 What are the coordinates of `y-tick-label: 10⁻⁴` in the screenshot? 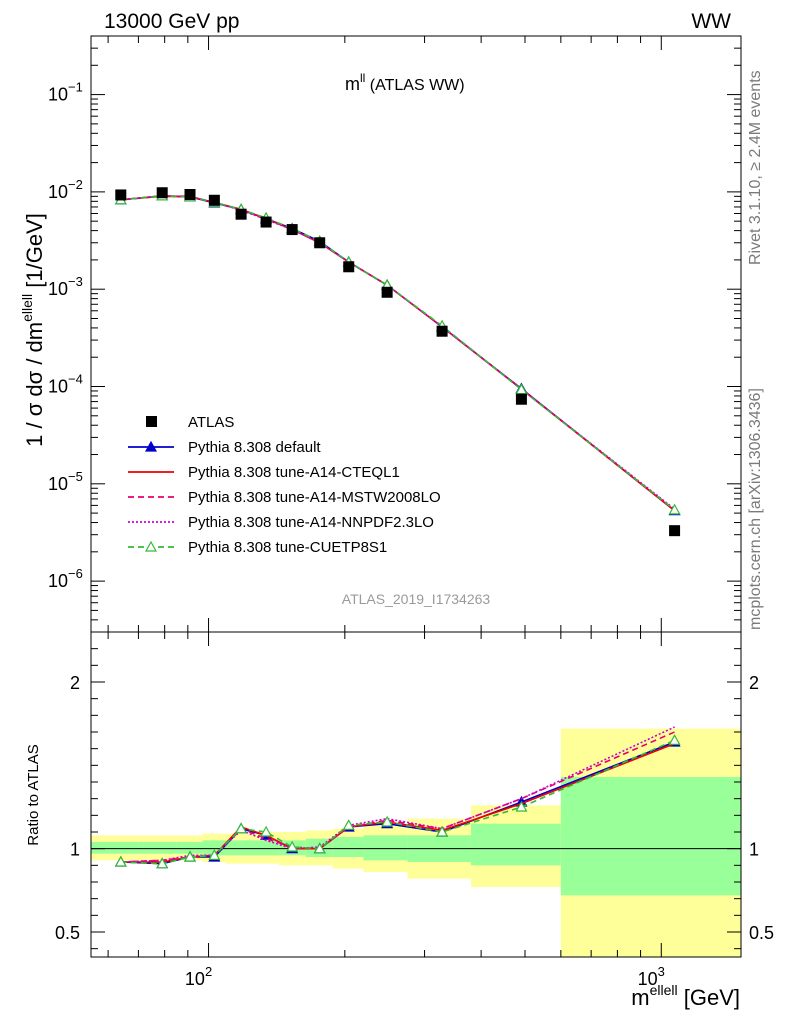 It's located at (65, 384).